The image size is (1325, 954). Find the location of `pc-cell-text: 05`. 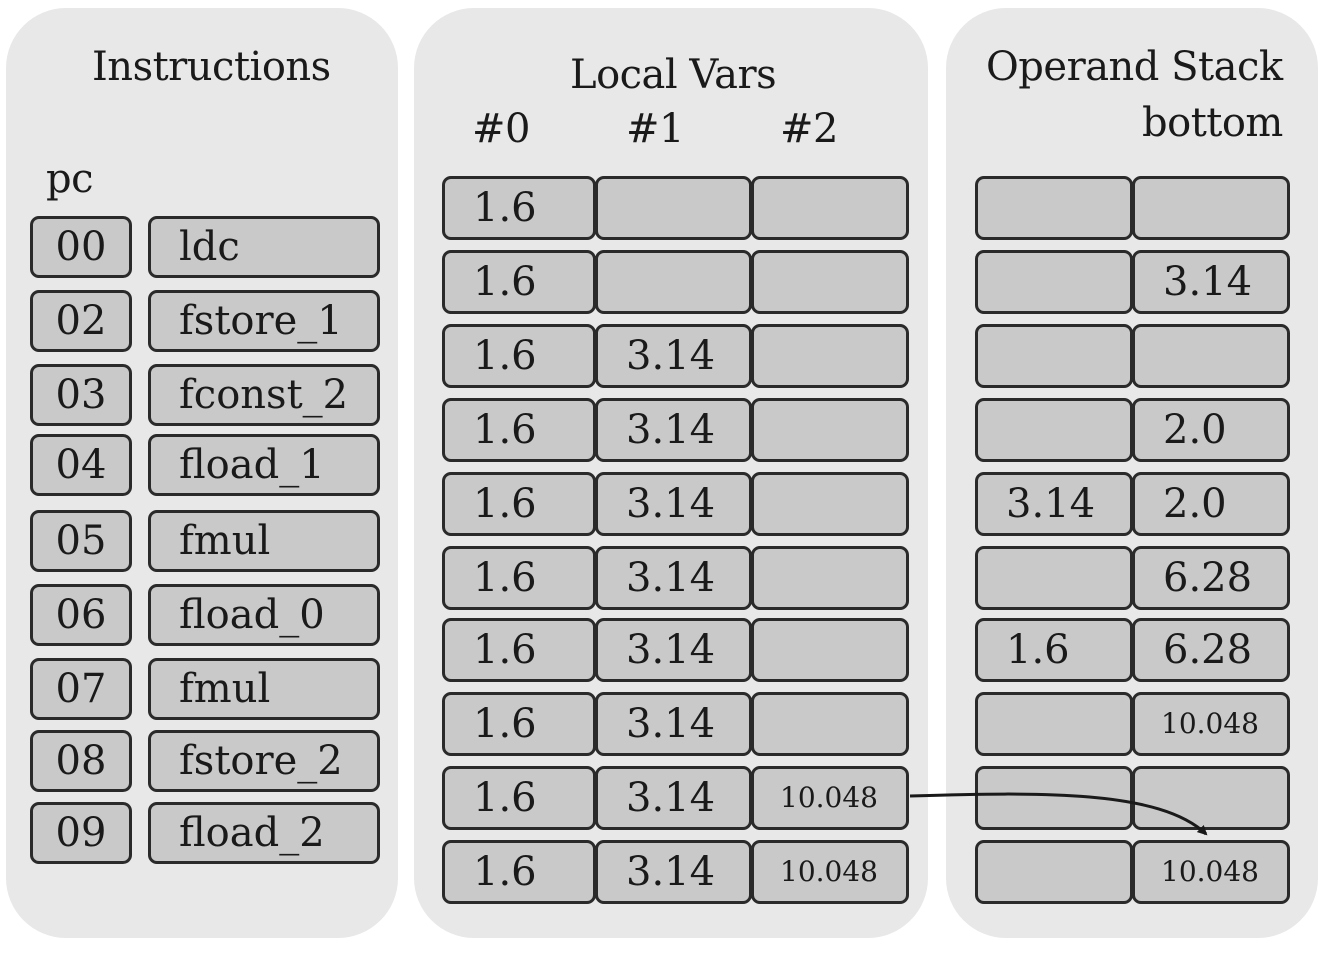

pc-cell-text: 05 is located at coordinates (81, 541).